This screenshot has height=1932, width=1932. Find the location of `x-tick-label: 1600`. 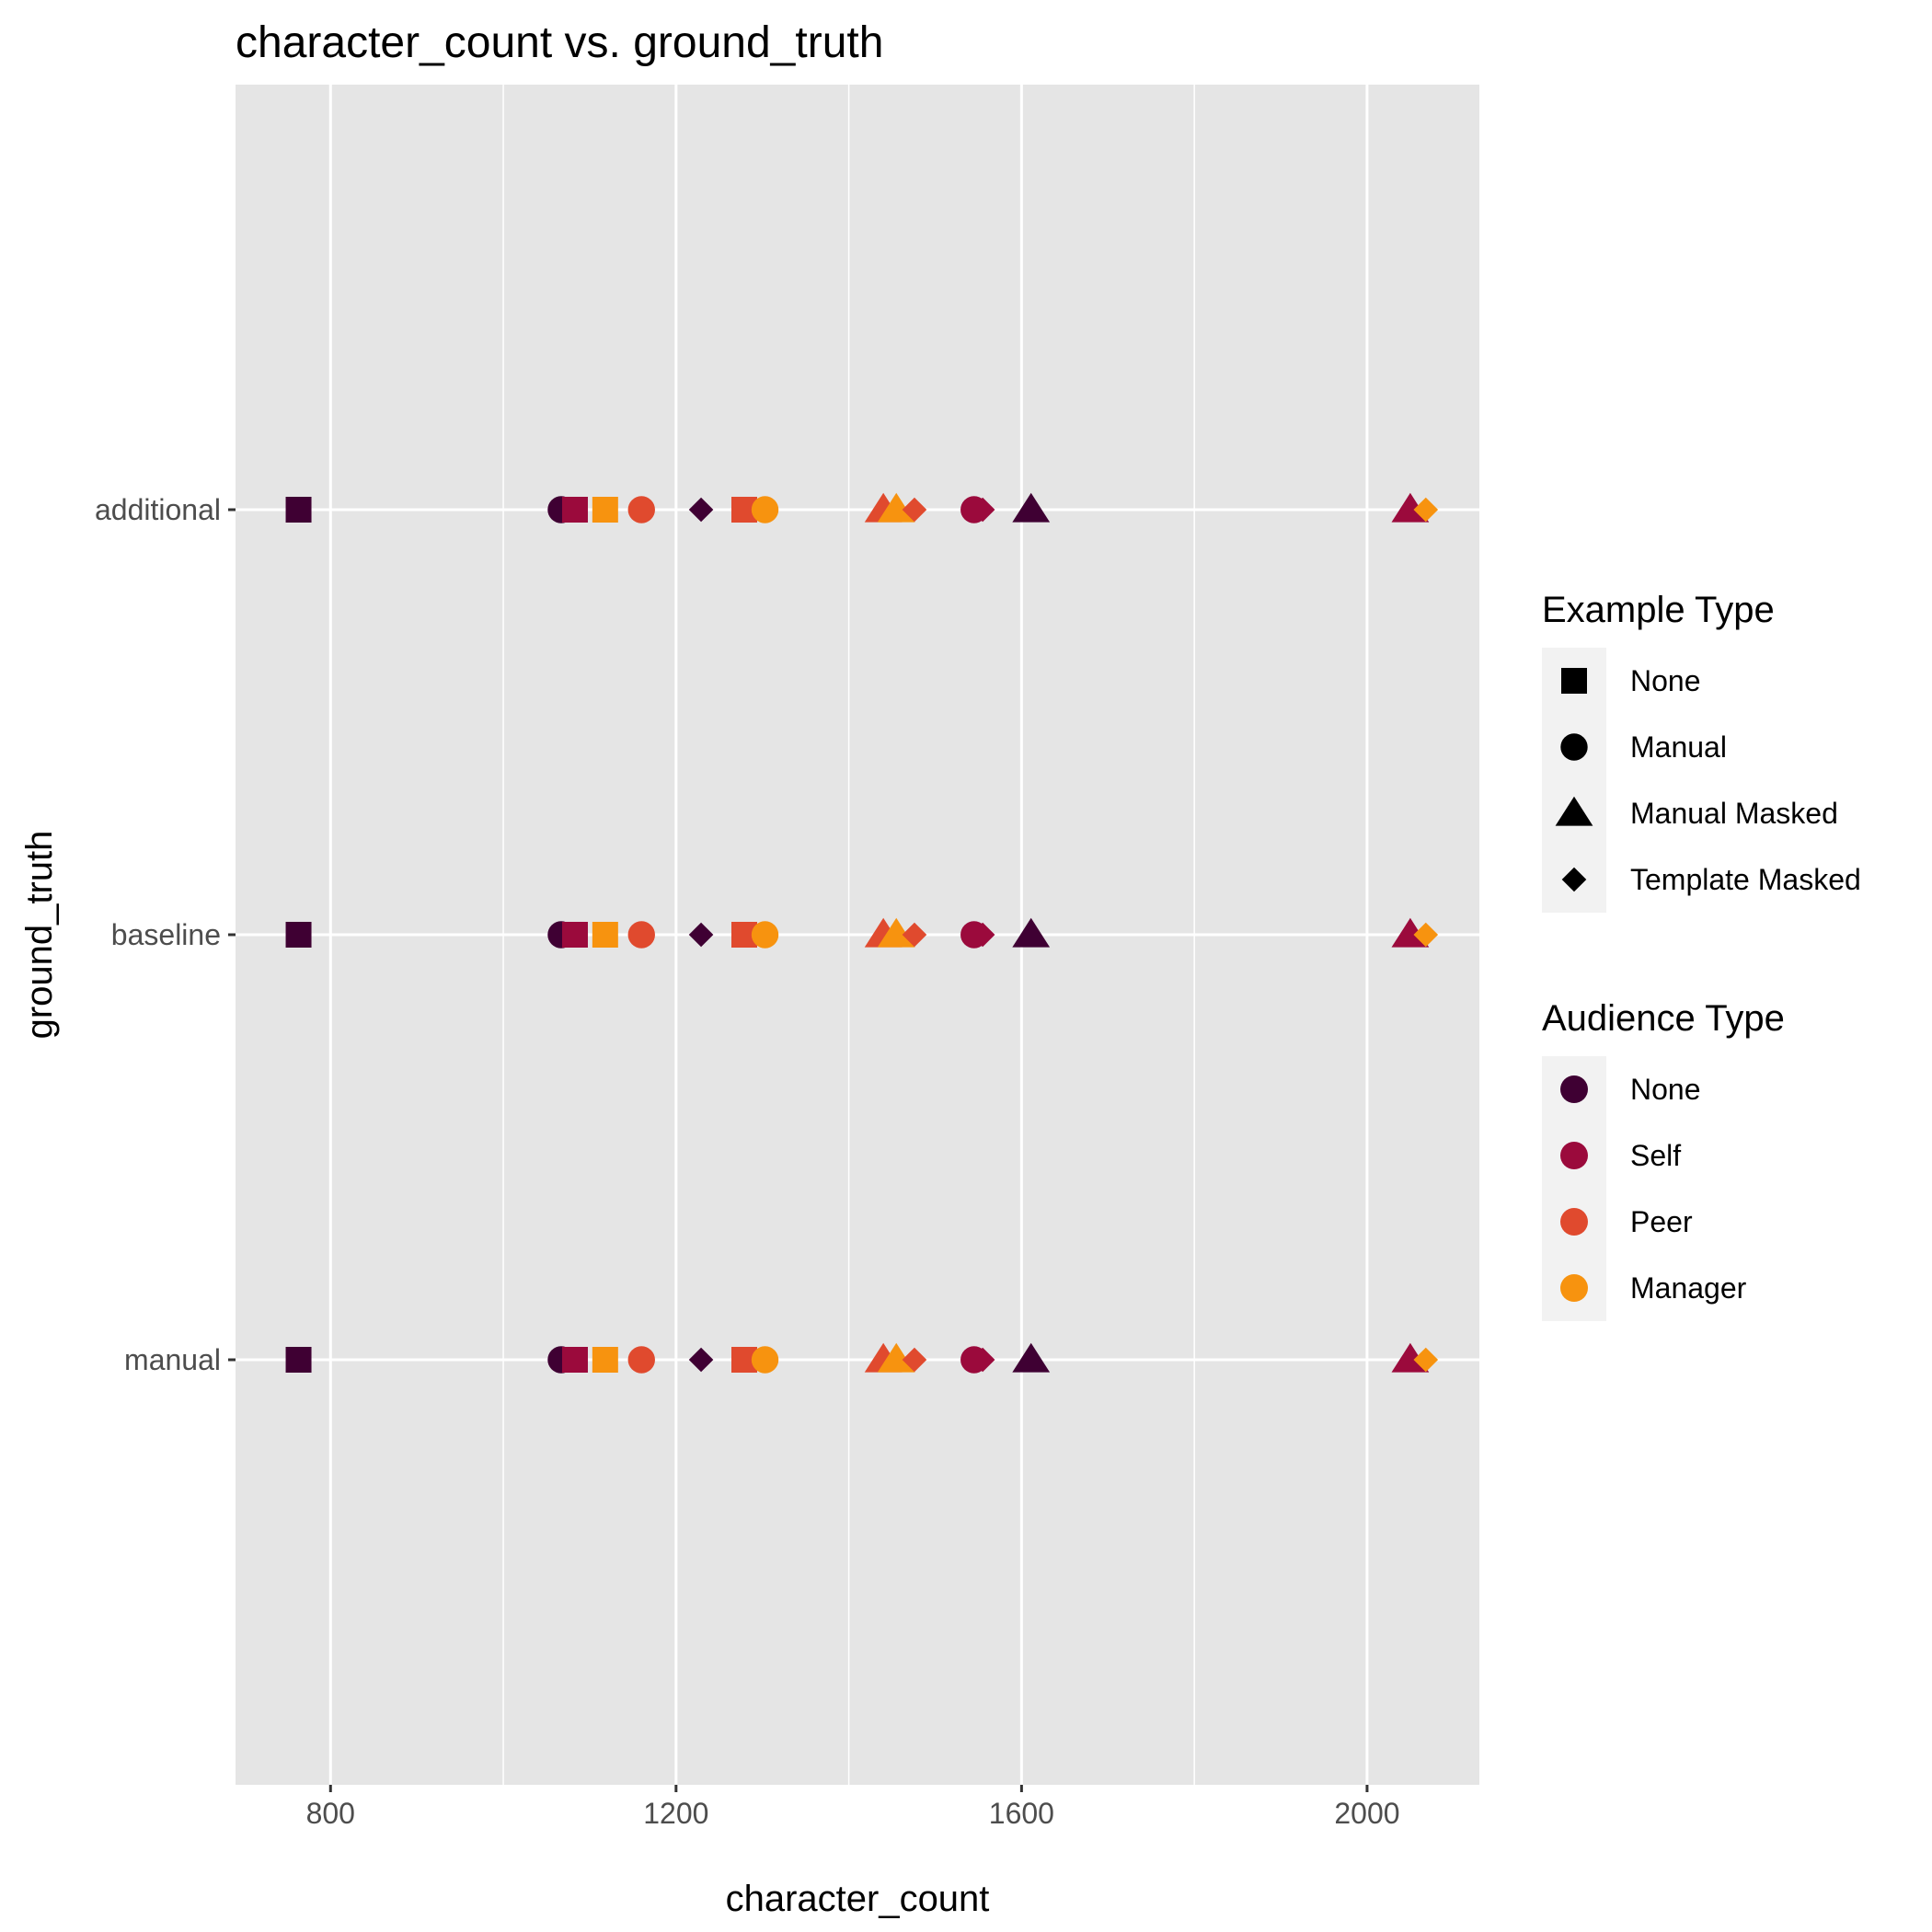

x-tick-label: 1600 is located at coordinates (1021, 1813).